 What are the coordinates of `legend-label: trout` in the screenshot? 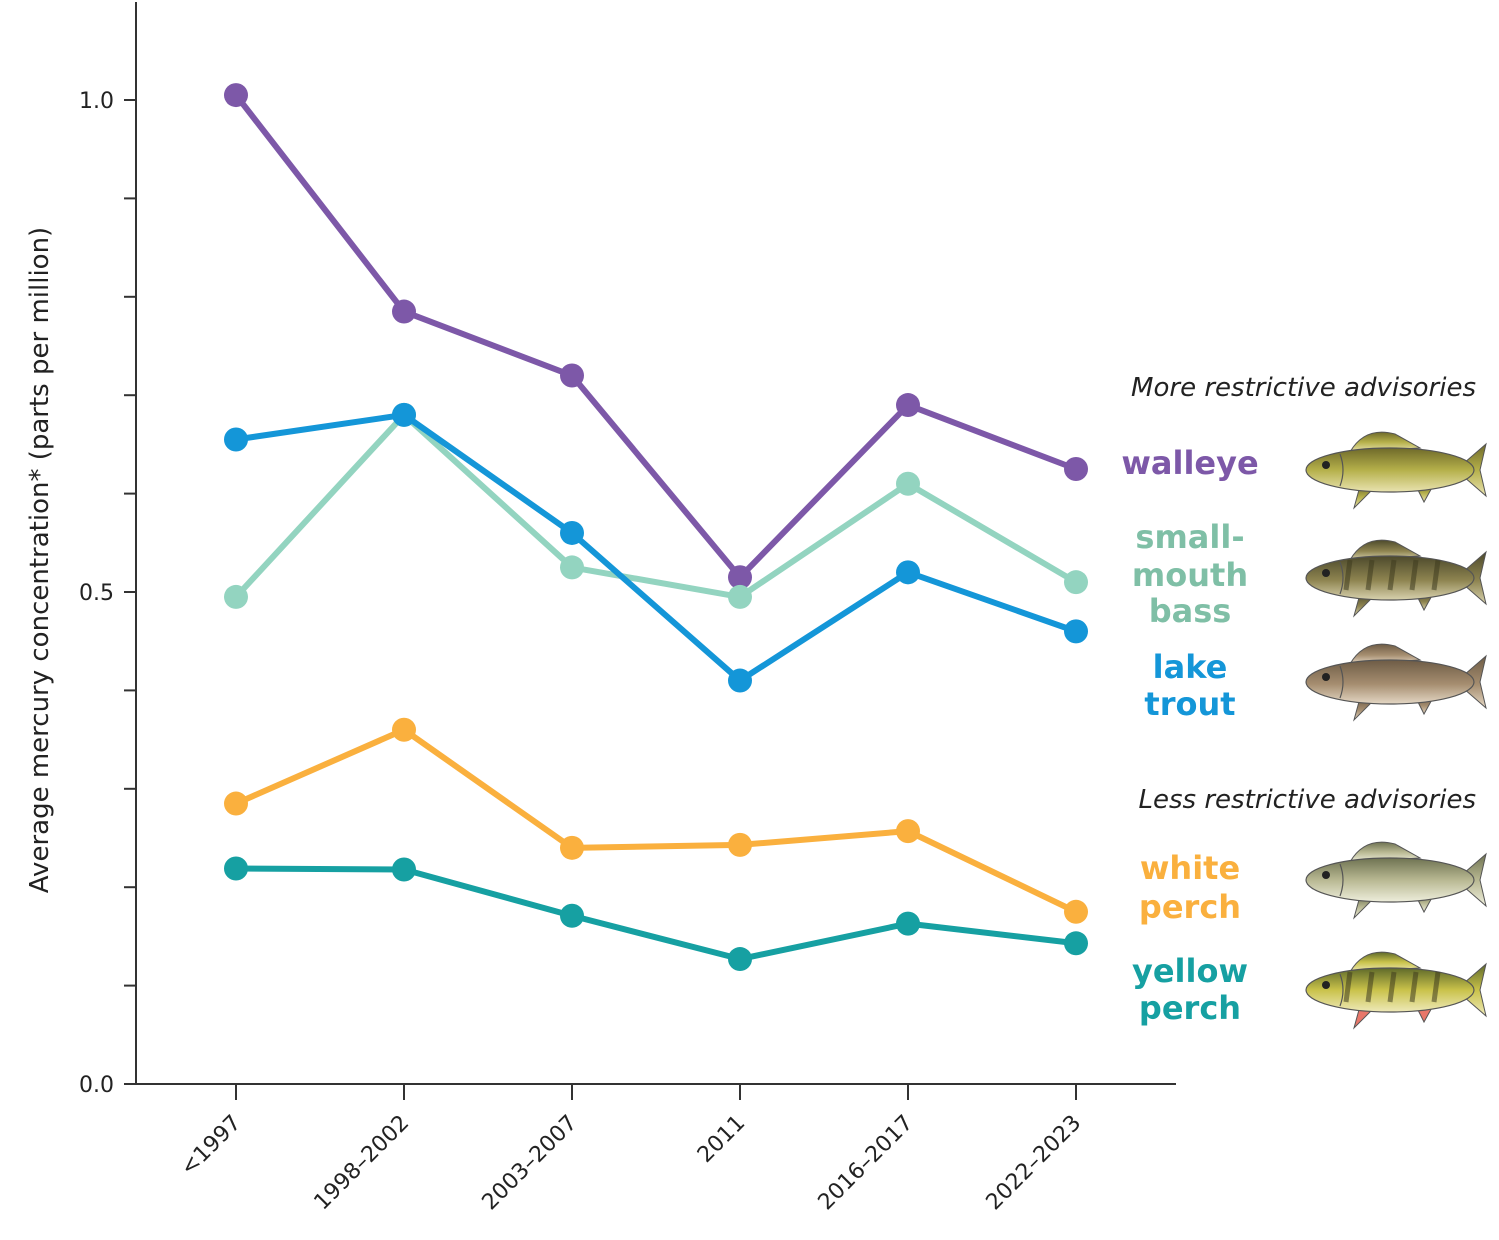 It's located at (1189, 704).